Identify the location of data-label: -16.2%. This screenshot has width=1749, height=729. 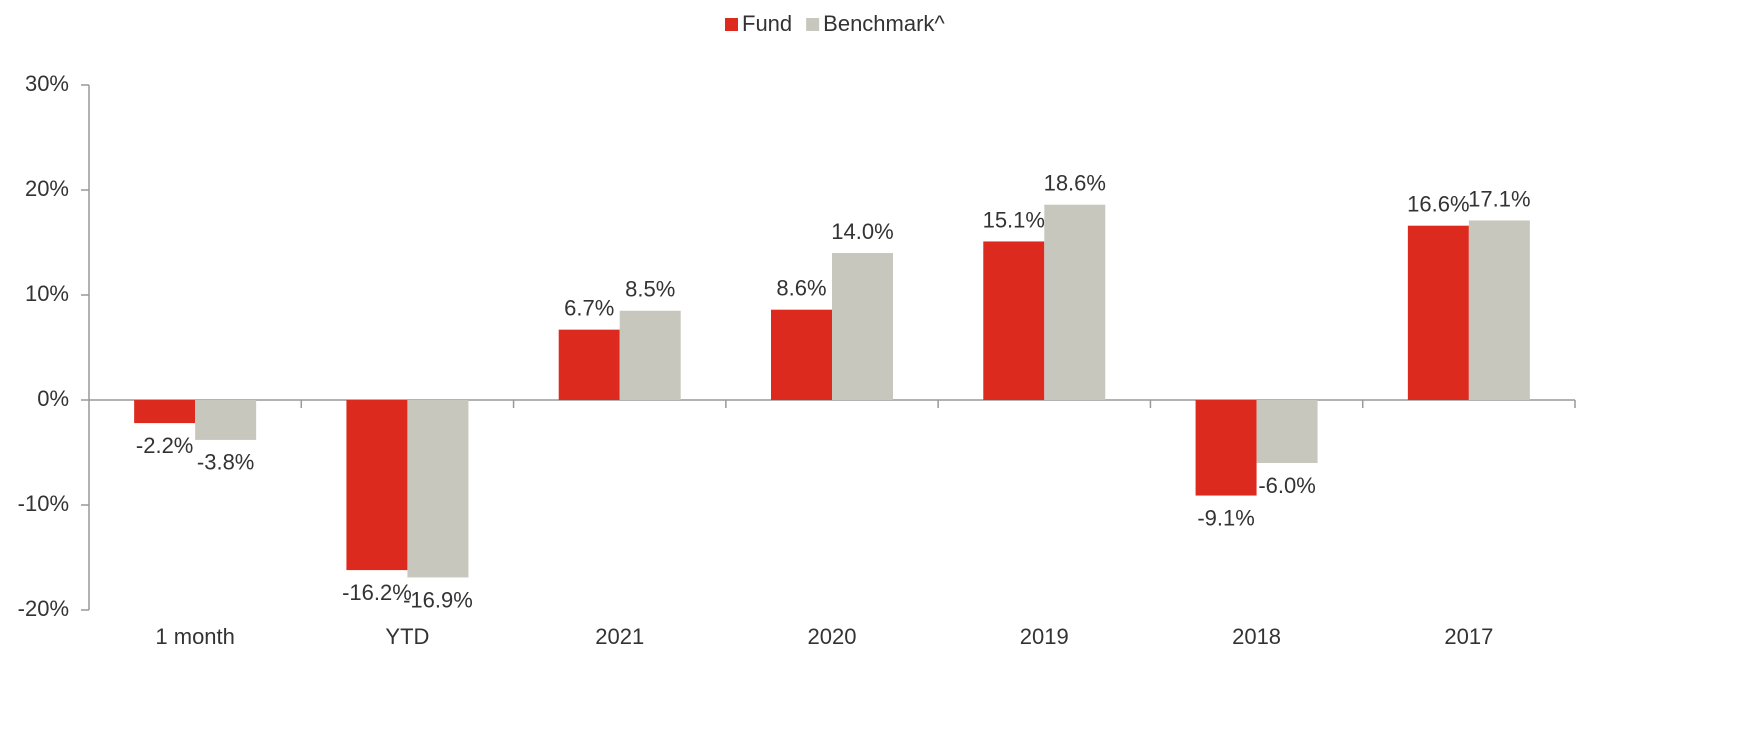
(377, 592).